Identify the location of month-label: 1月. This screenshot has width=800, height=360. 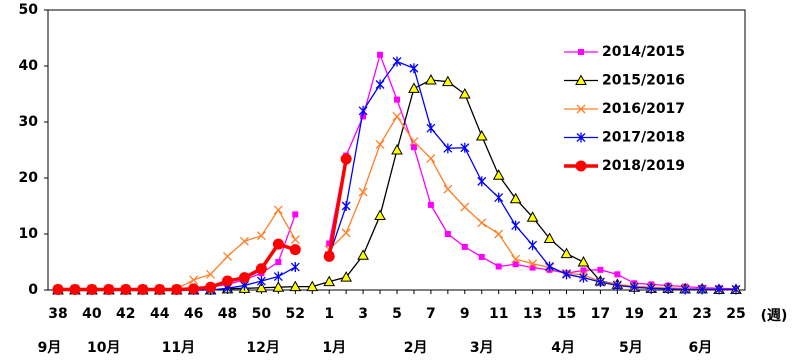
(334, 348).